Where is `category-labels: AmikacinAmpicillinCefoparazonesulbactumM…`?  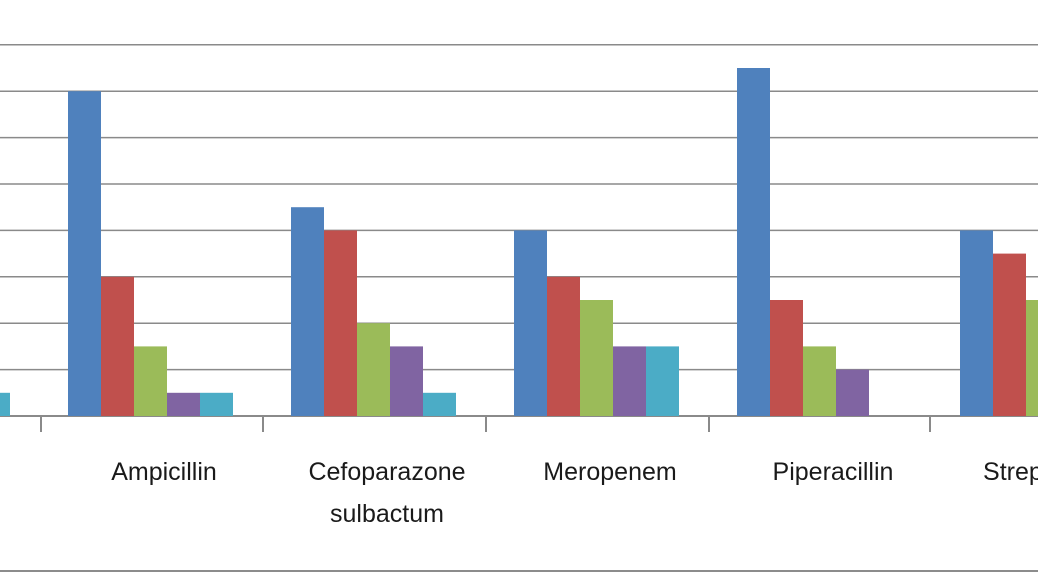
category-labels: AmikacinAmpicillinCefoparazonesulbactumM… is located at coordinates (574, 493).